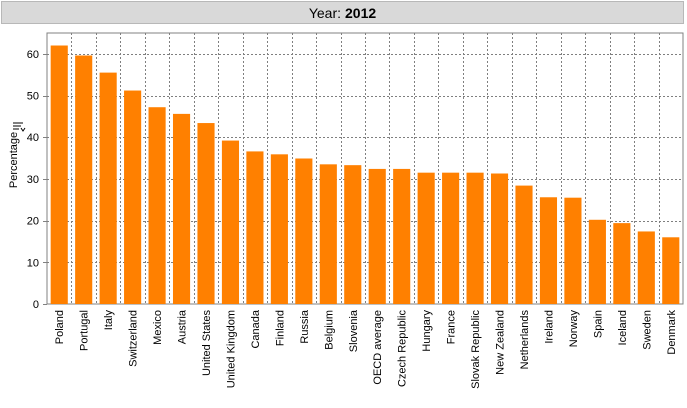 The height and width of the screenshot is (408, 687). What do you see at coordinates (33, 180) in the screenshot?
I see `y-tick-label: 30` at bounding box center [33, 180].